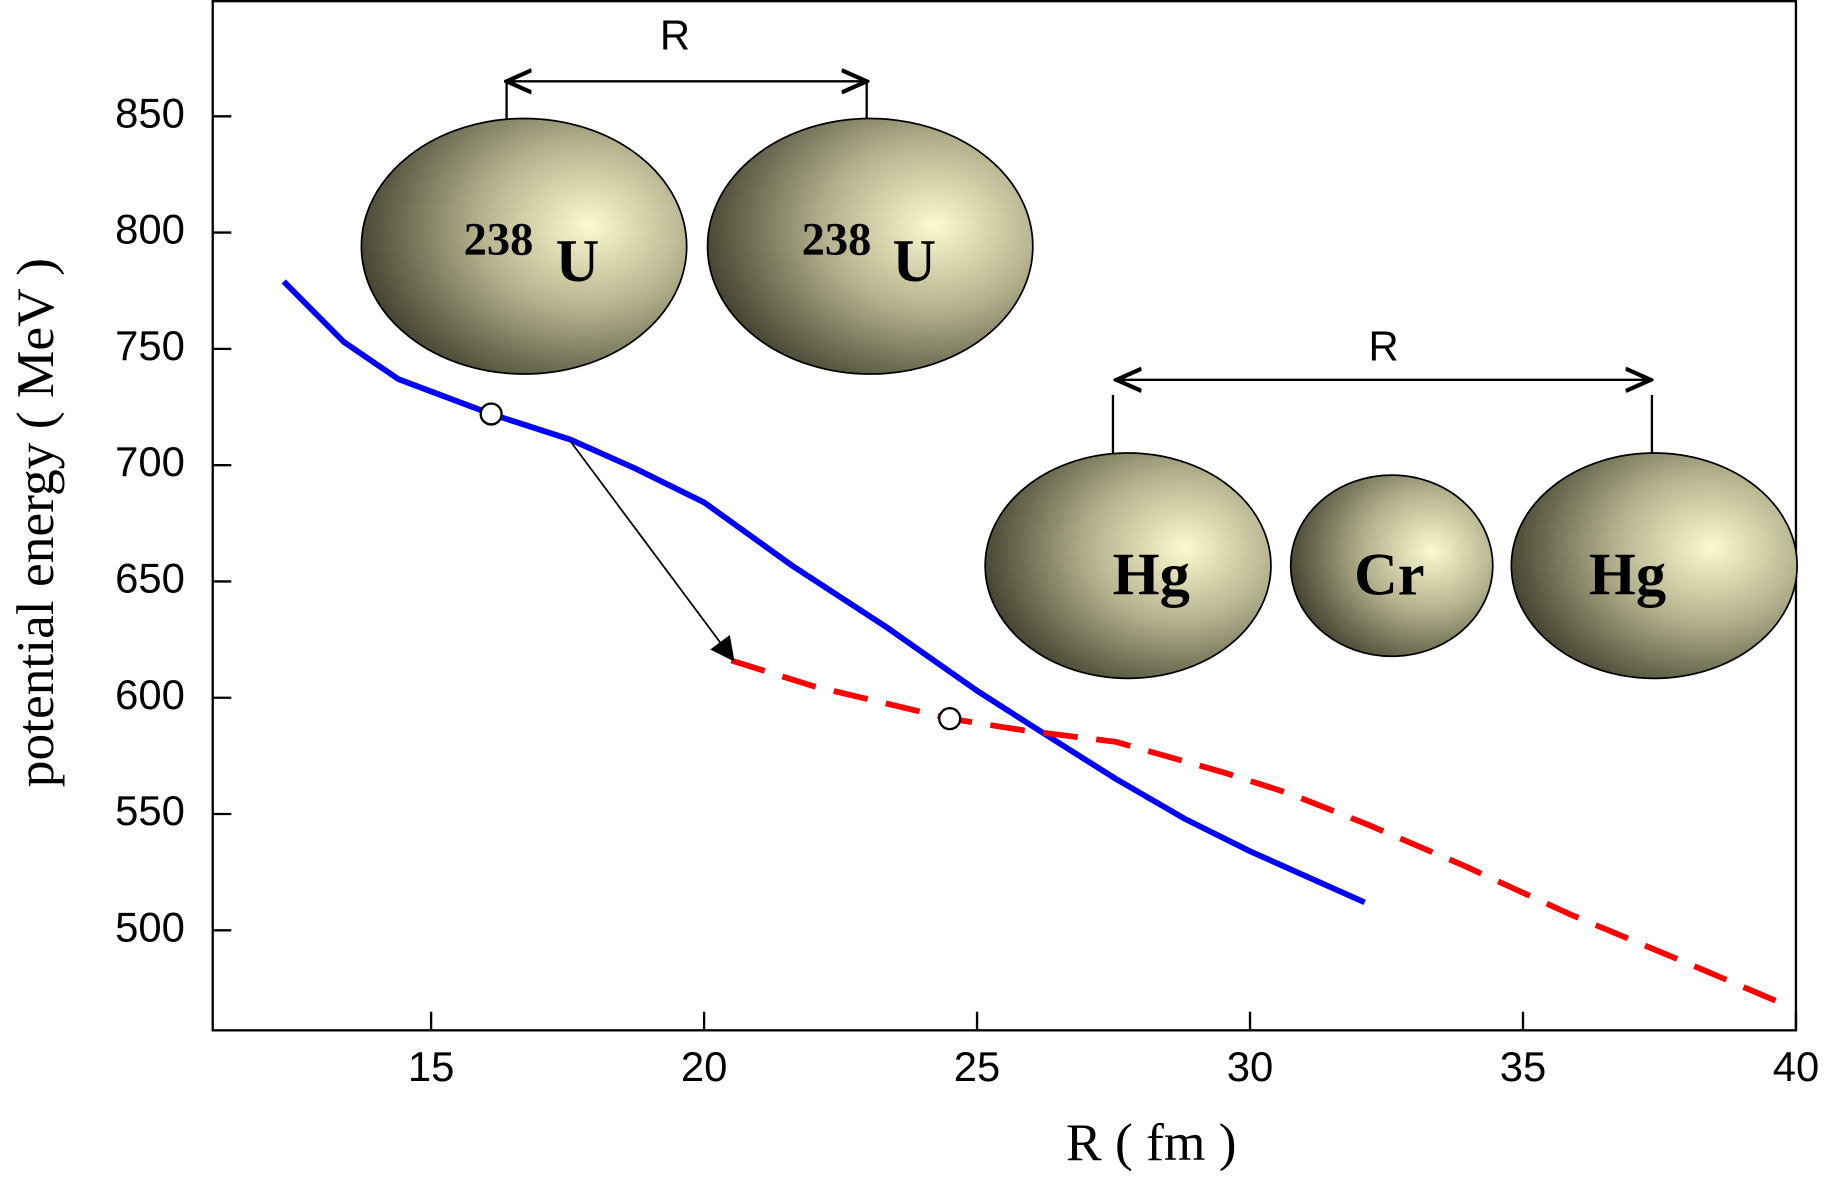  I want to click on x-tick-label: 40, so click(1796, 1066).